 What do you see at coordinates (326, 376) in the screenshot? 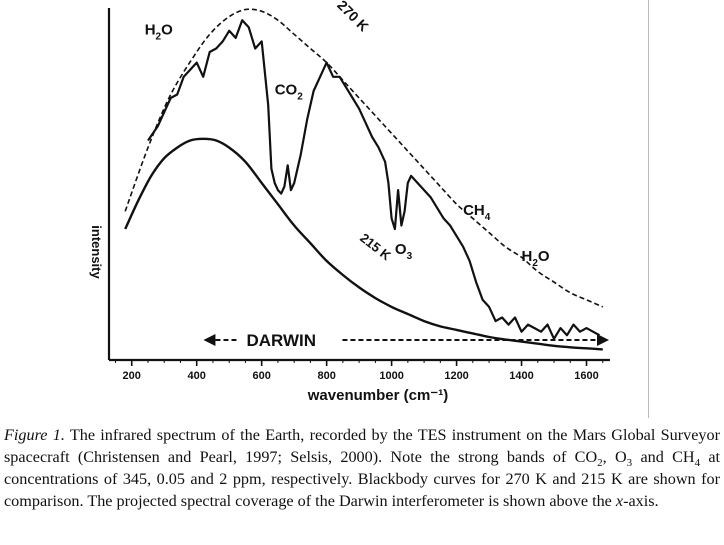
I see `x-tick-label: 800` at bounding box center [326, 376].